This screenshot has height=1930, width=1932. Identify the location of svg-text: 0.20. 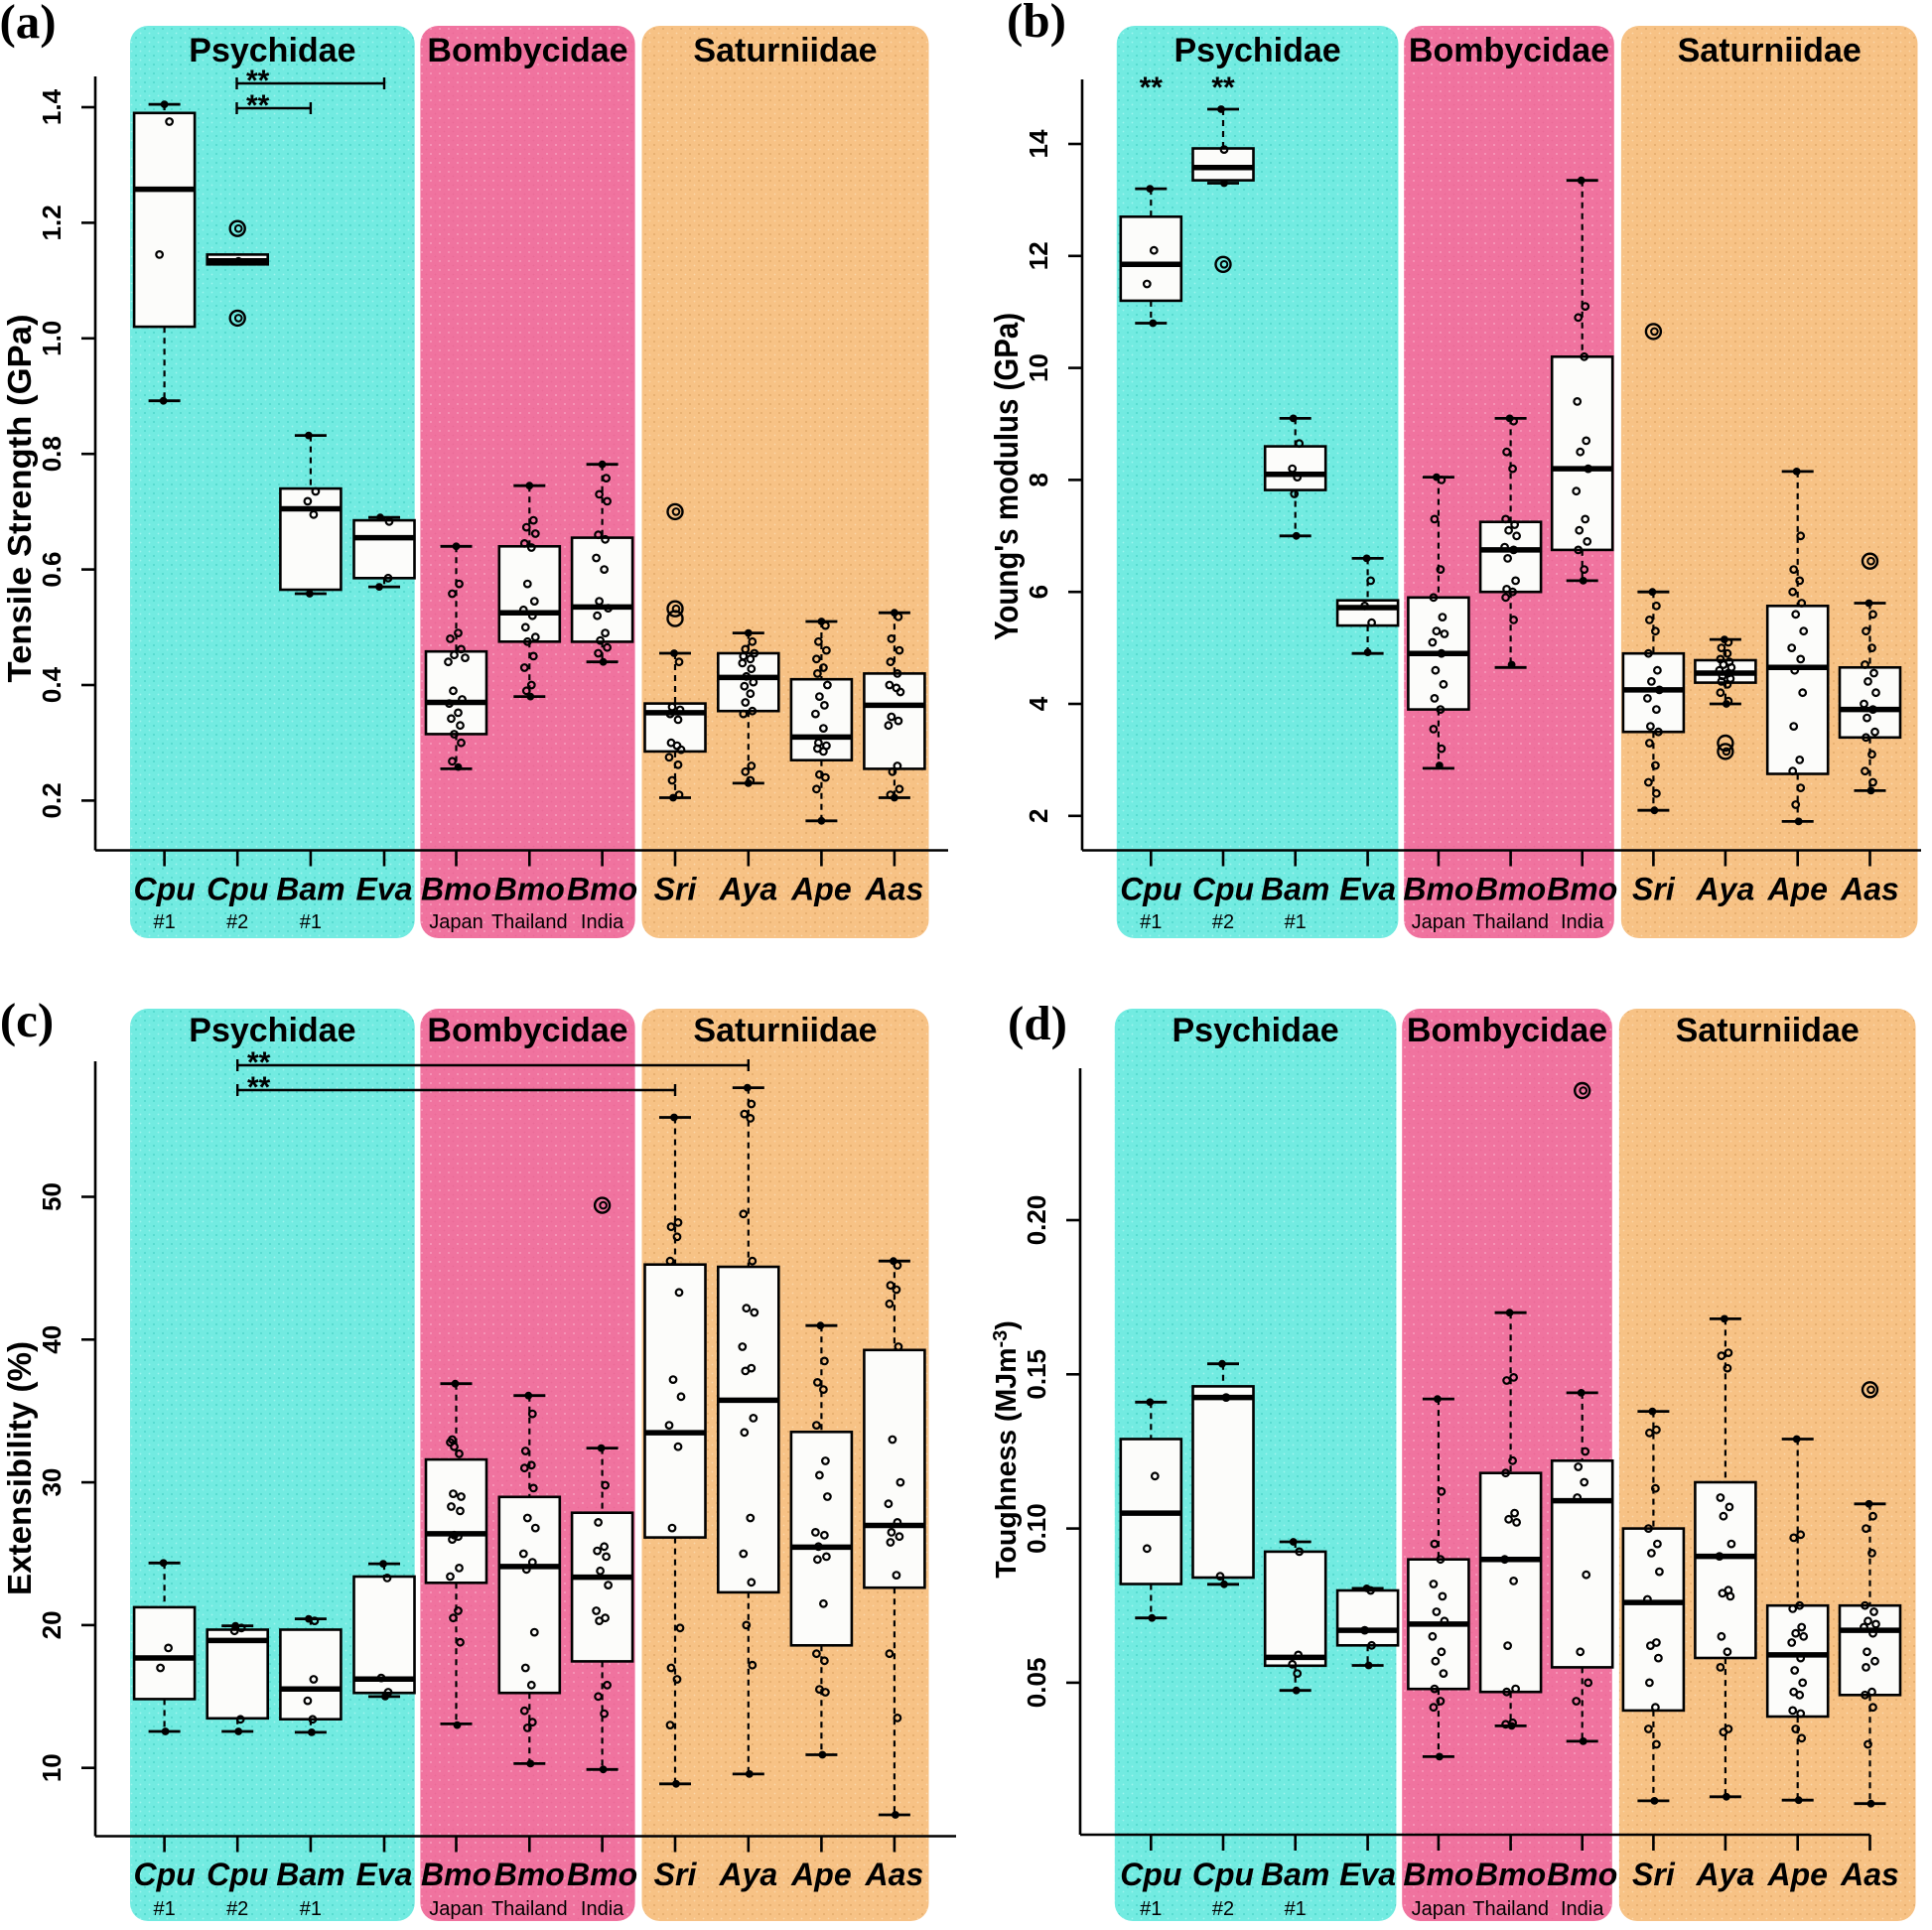
(1037, 1220).